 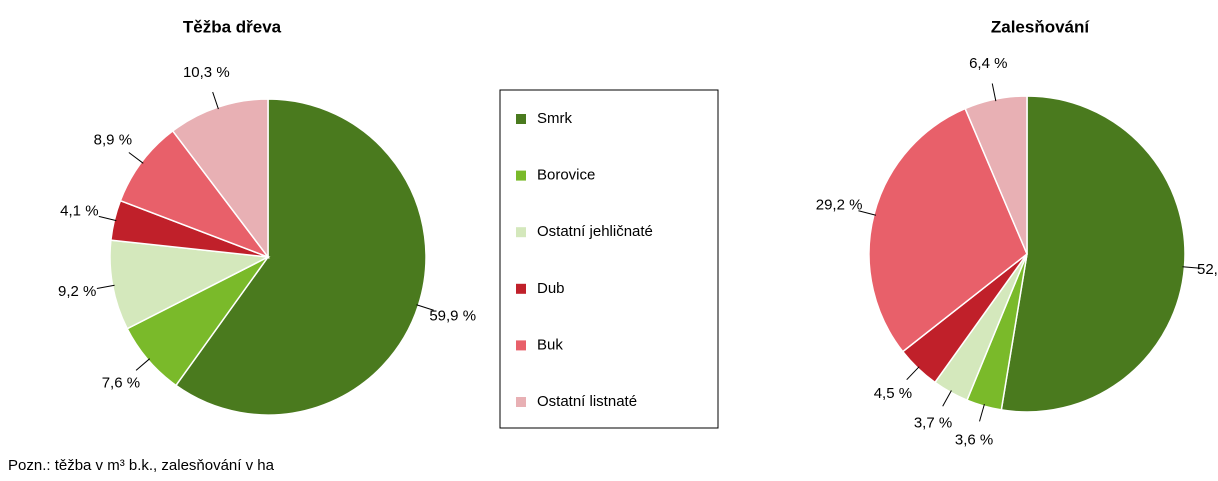 I want to click on data-label: 29,2 %, so click(x=839, y=205).